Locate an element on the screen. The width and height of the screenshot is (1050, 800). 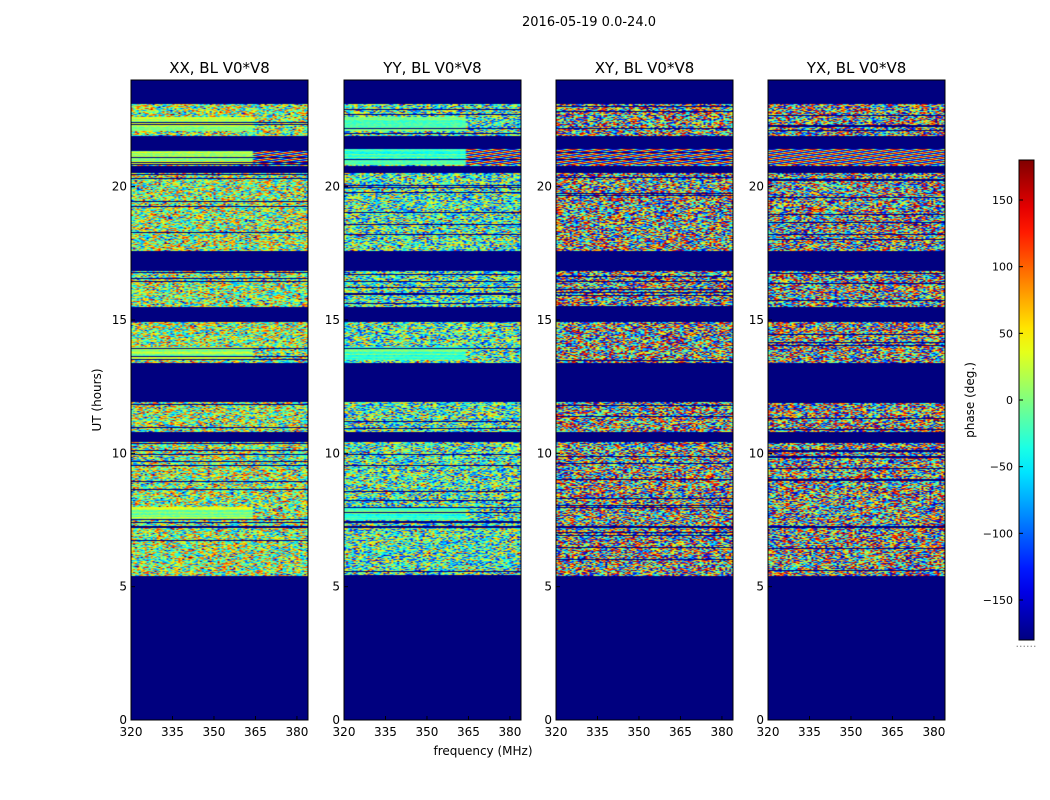
panel-title: YY, BL V0*V8 is located at coordinates (431, 68).